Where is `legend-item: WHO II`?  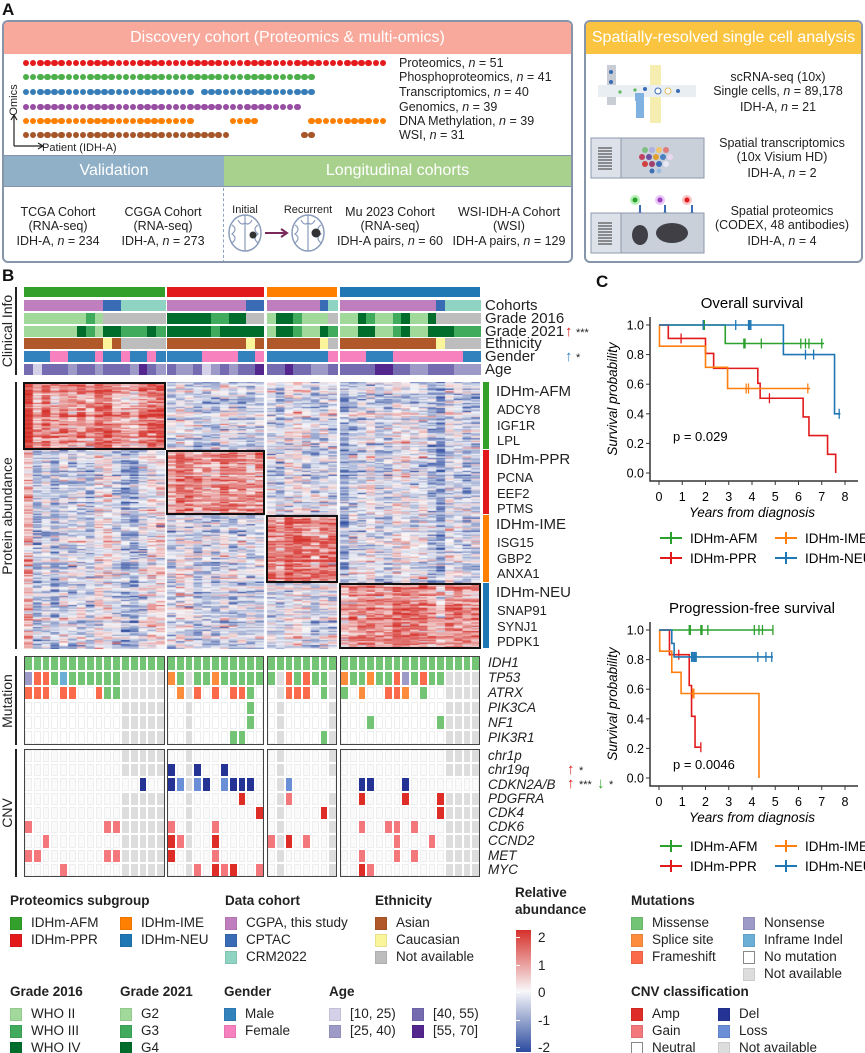 legend-item: WHO II is located at coordinates (42, 1014).